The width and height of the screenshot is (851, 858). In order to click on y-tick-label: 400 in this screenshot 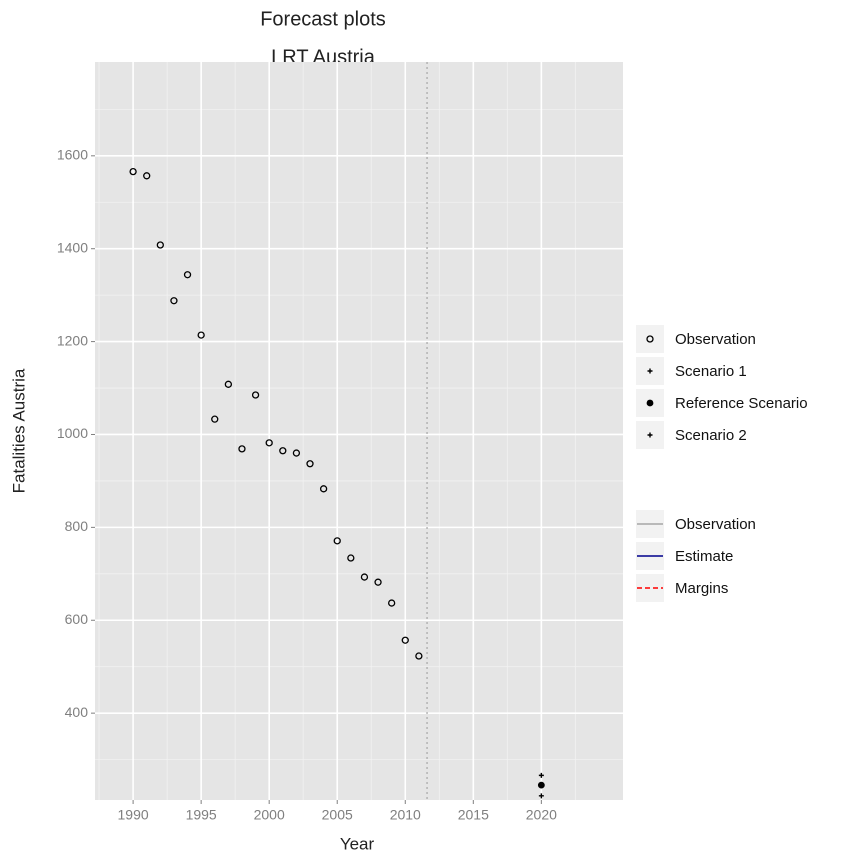, I will do `click(77, 712)`.